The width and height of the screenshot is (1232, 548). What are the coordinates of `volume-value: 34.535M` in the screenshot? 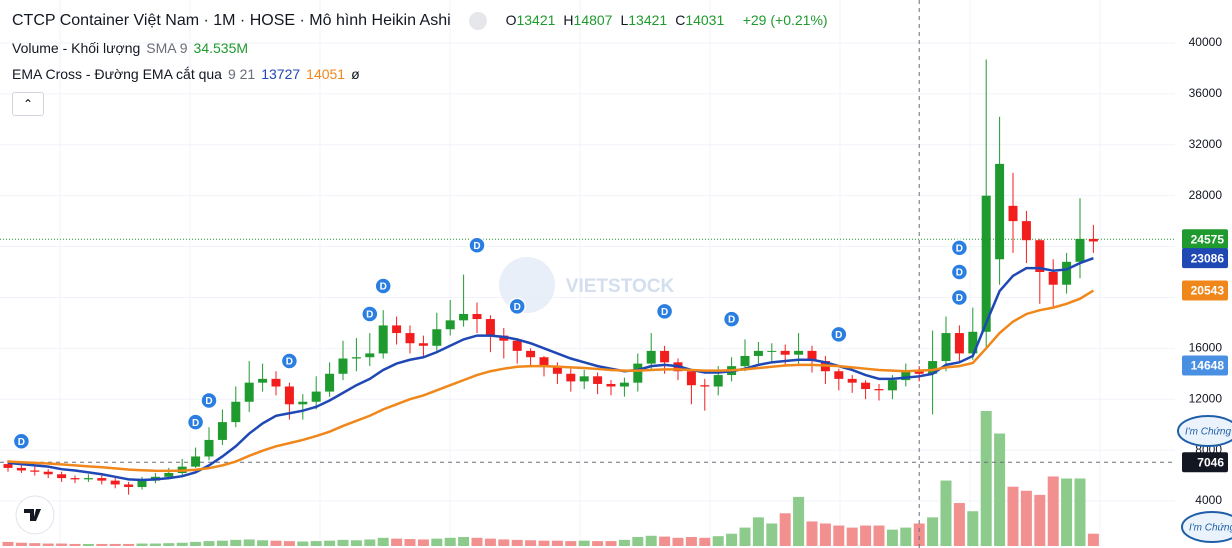 It's located at (221, 48).